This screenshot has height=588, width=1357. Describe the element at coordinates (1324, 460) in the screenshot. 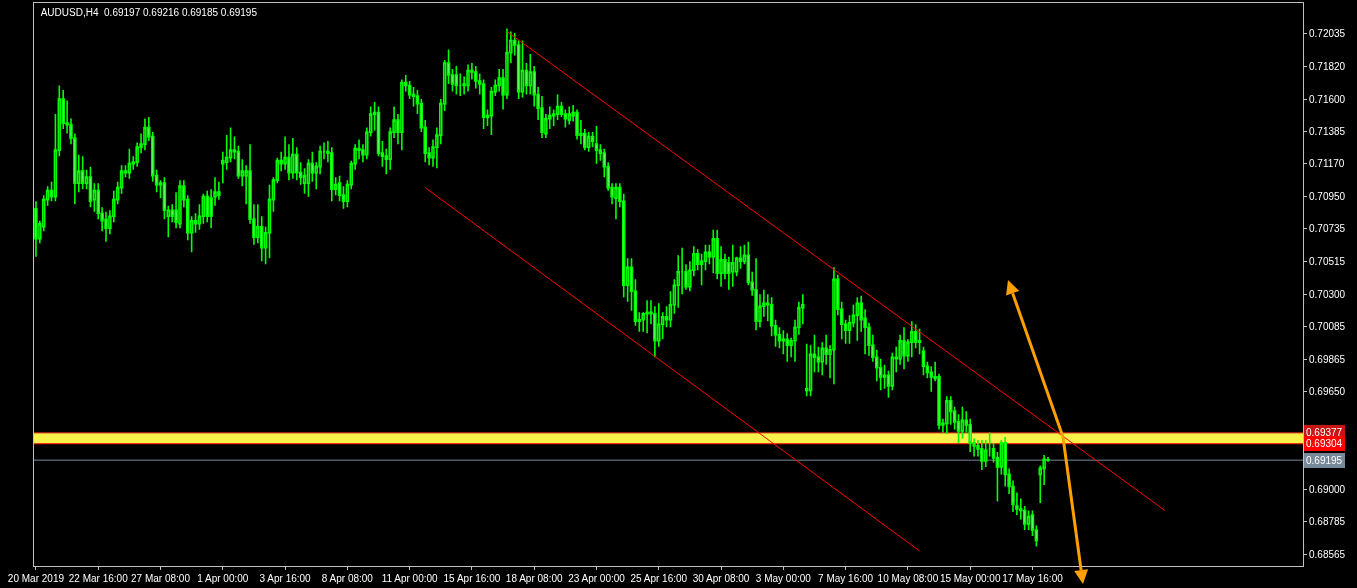

I see `ref-line-label: 0.69195` at that location.